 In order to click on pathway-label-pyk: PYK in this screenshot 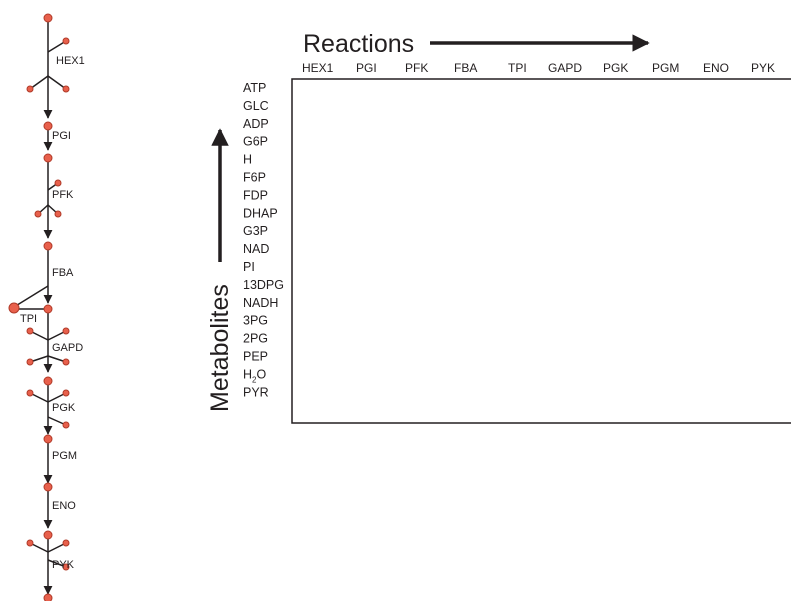, I will do `click(63, 565)`.